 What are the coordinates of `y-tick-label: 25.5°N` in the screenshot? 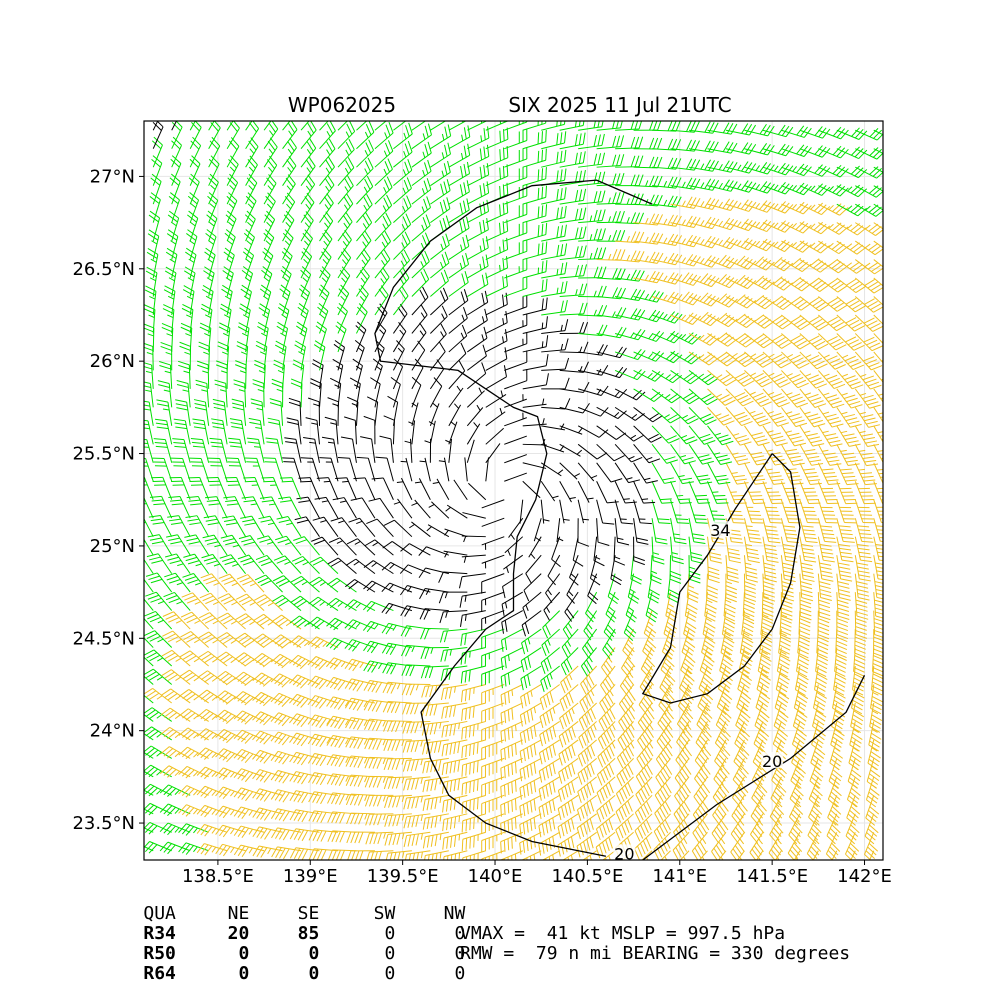 It's located at (103, 454).